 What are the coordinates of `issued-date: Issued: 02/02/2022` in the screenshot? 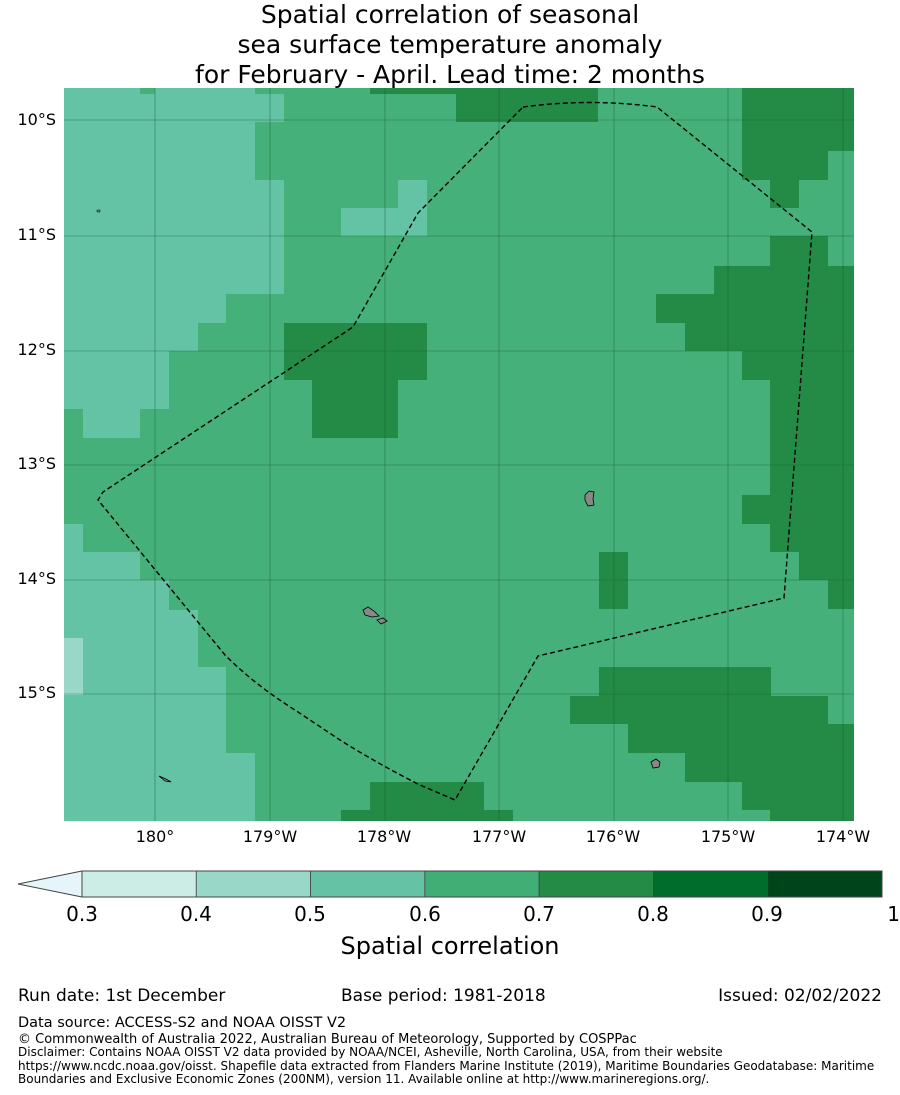 It's located at (800, 996).